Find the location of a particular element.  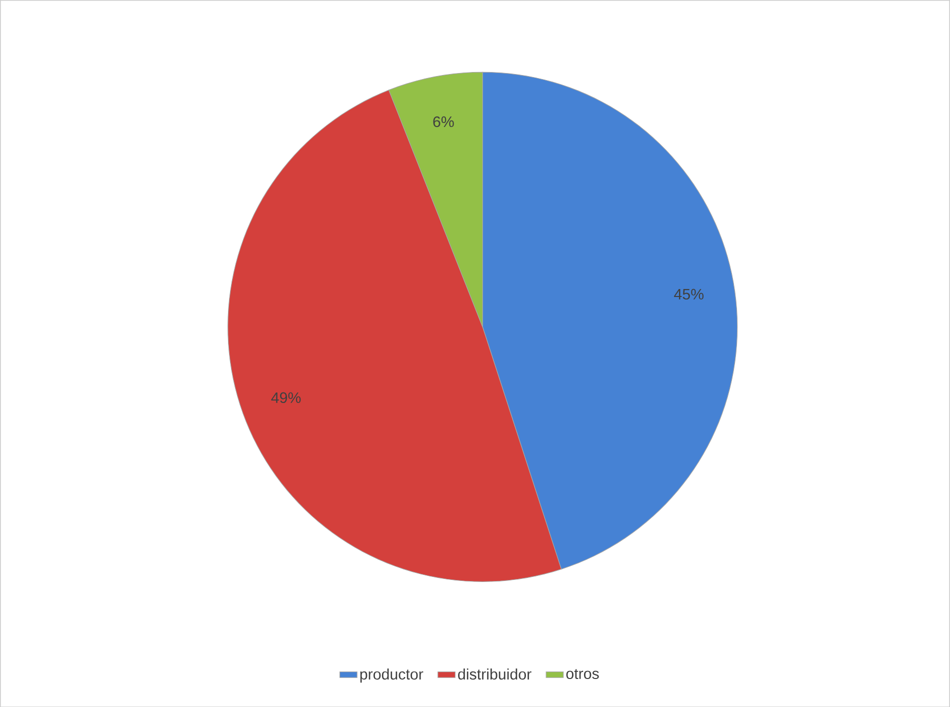

legend-label: productor is located at coordinates (392, 675).